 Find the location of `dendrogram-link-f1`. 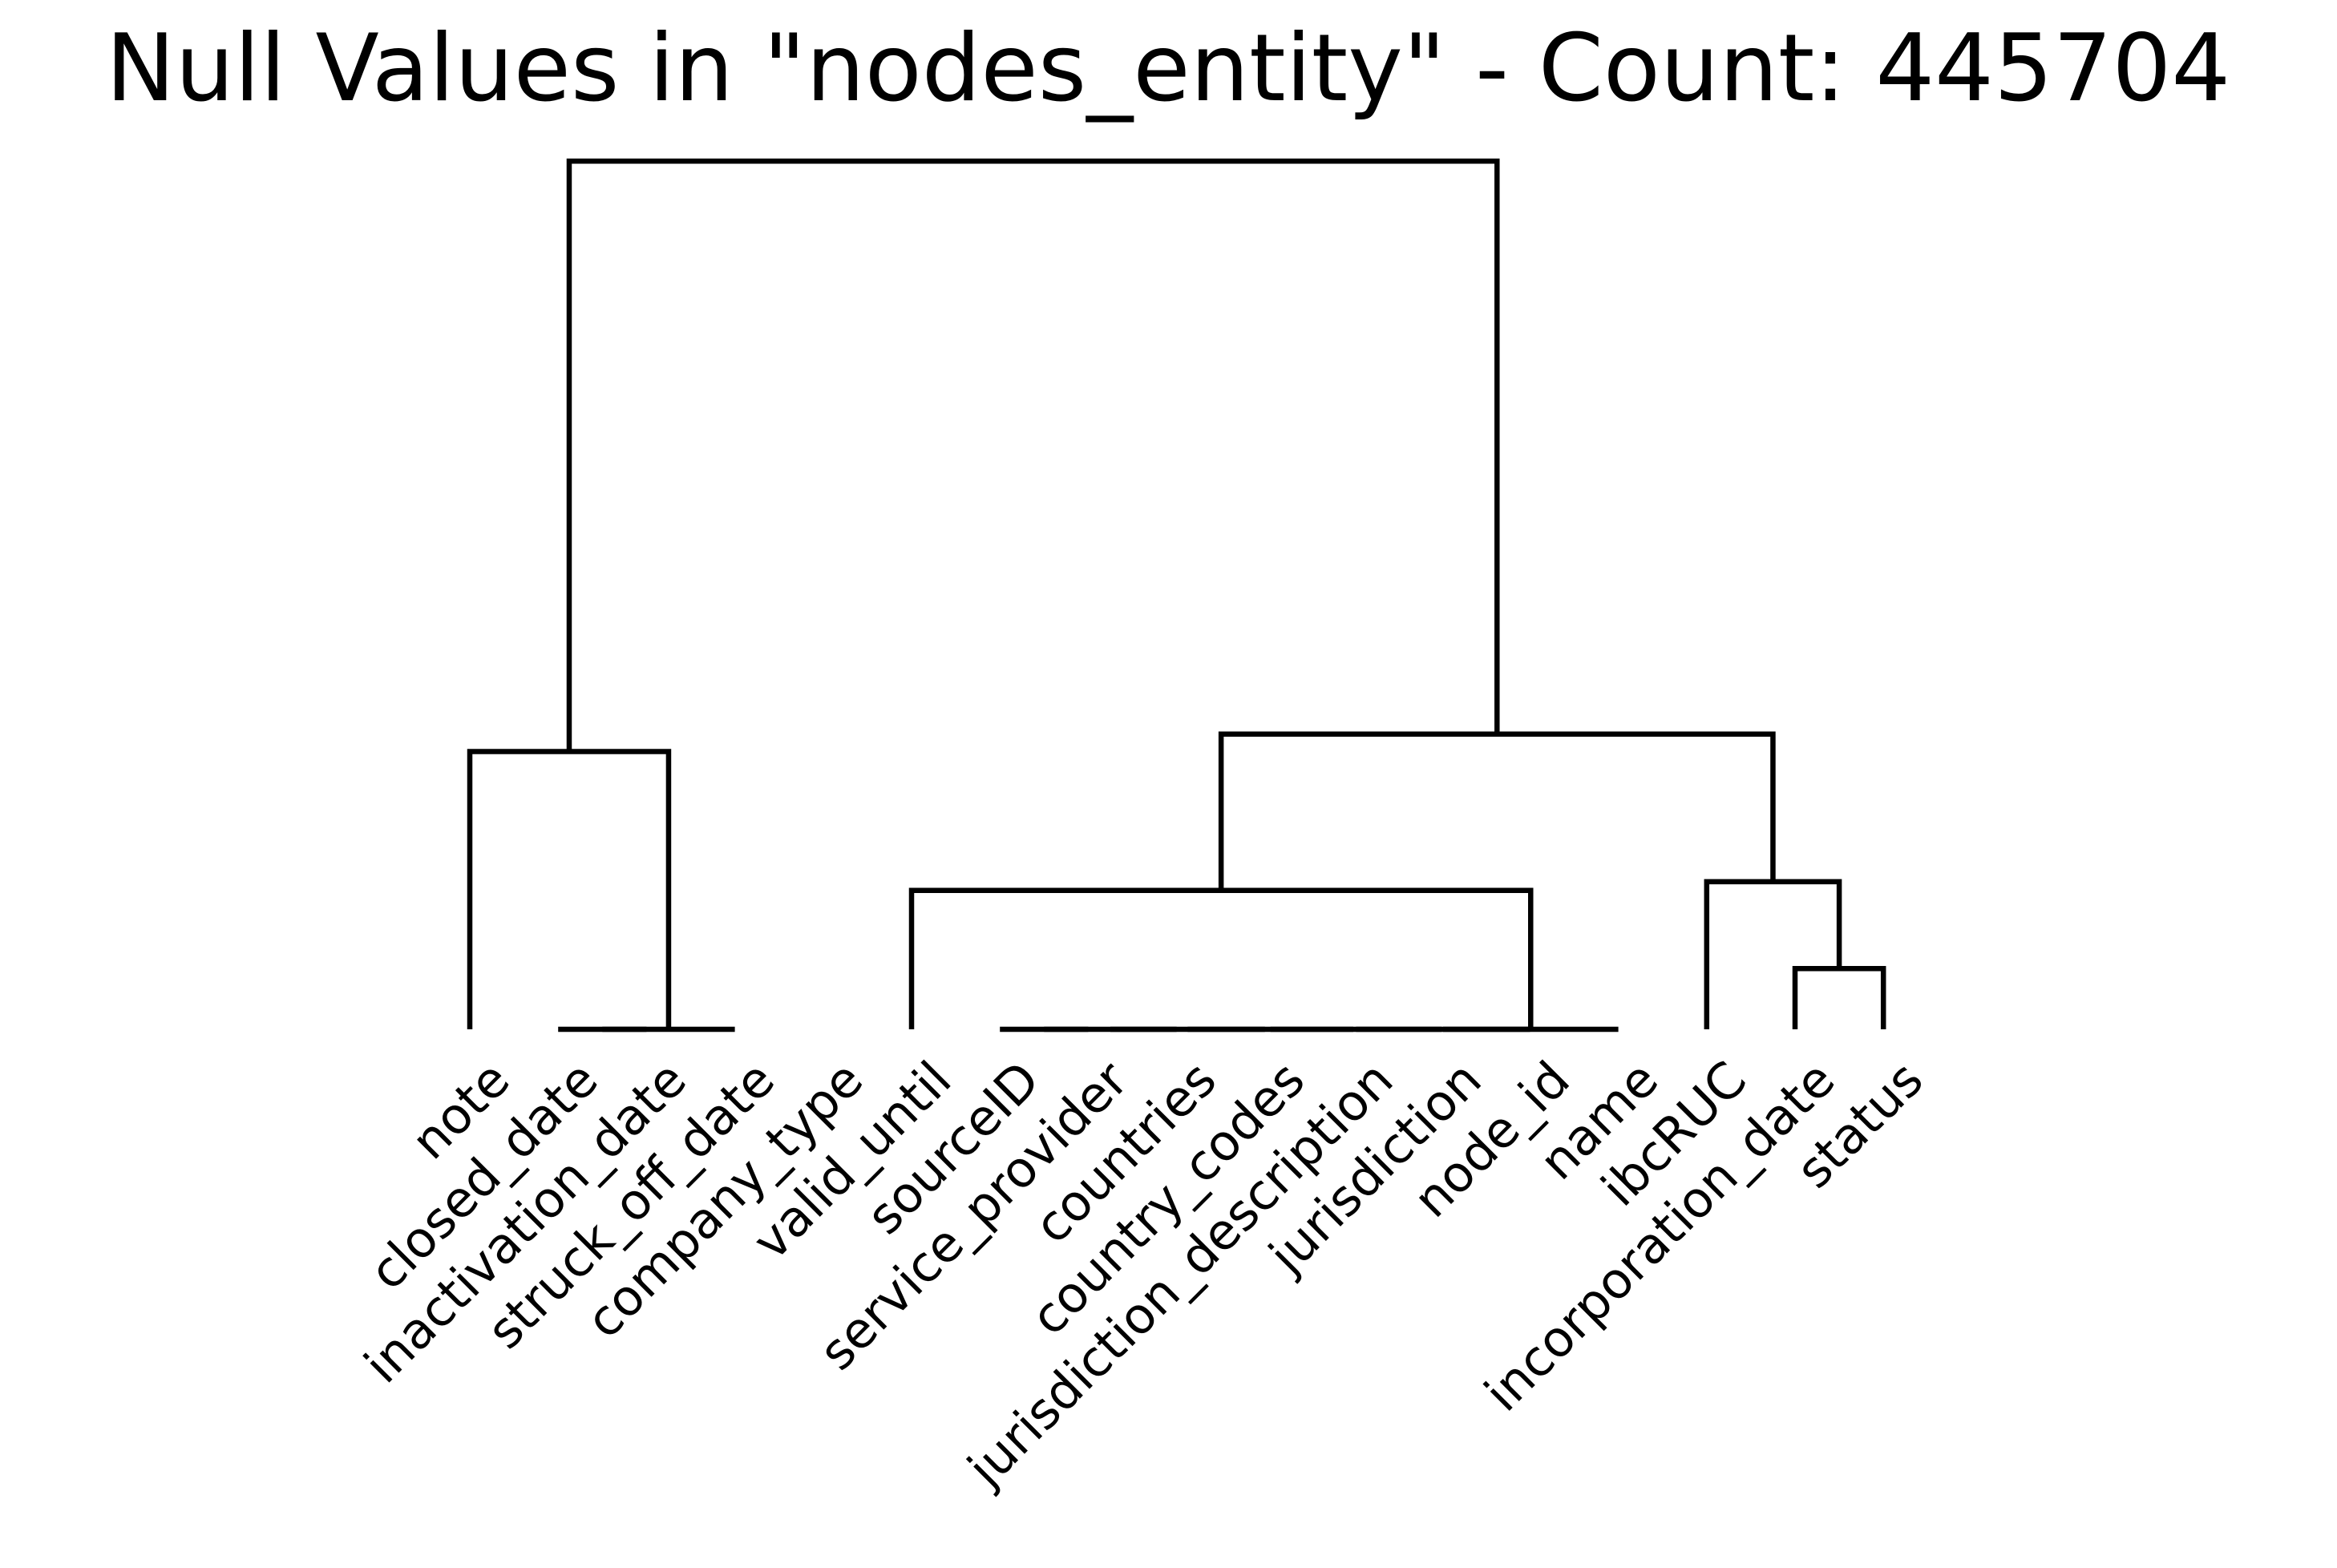

dendrogram-link-f1 is located at coordinates (1221, 958).